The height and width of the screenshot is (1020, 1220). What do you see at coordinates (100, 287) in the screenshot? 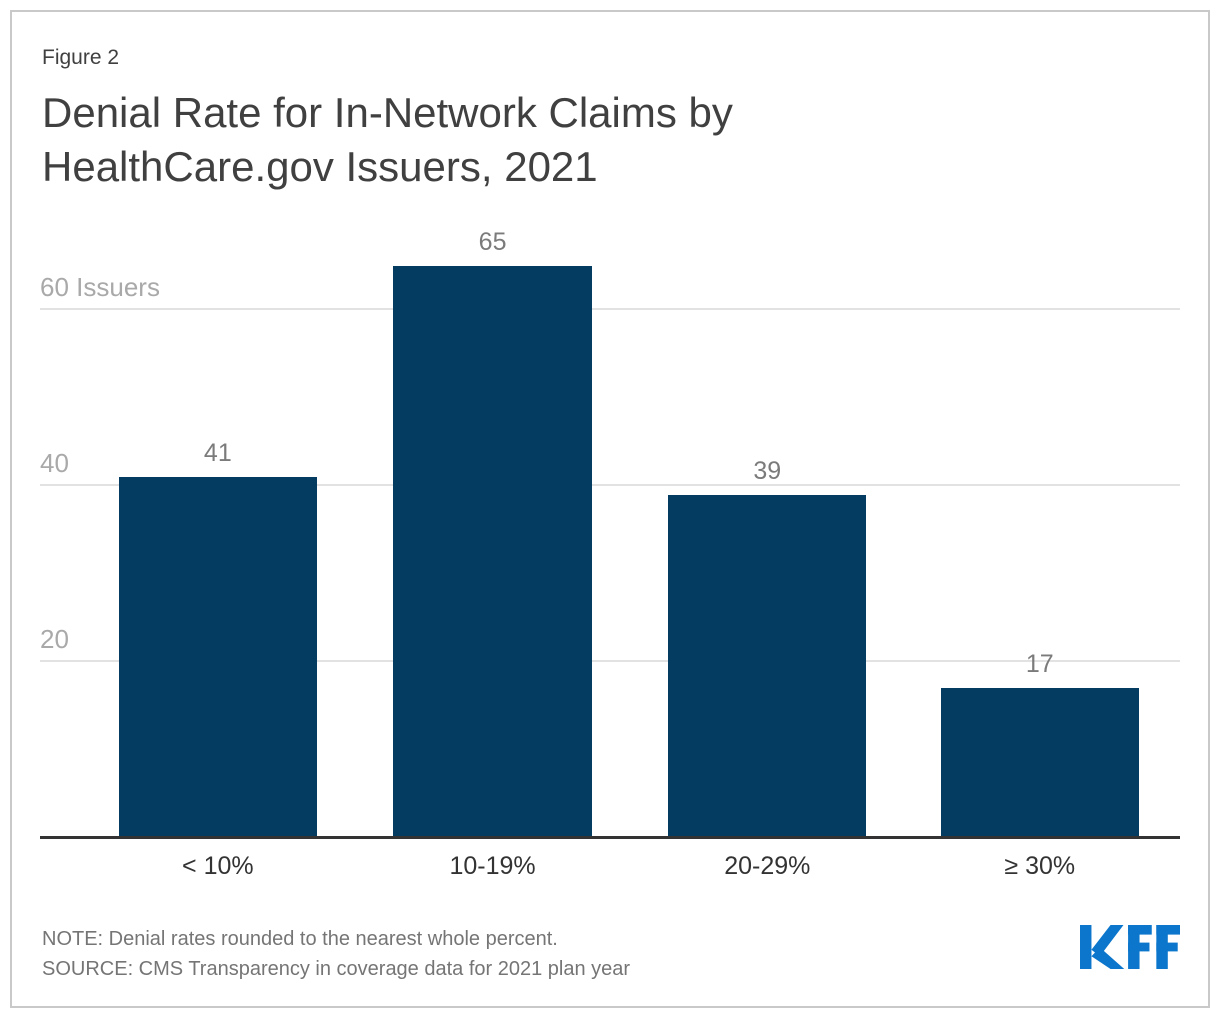
I see `y-axis-tick-label: 60 Issuers` at bounding box center [100, 287].